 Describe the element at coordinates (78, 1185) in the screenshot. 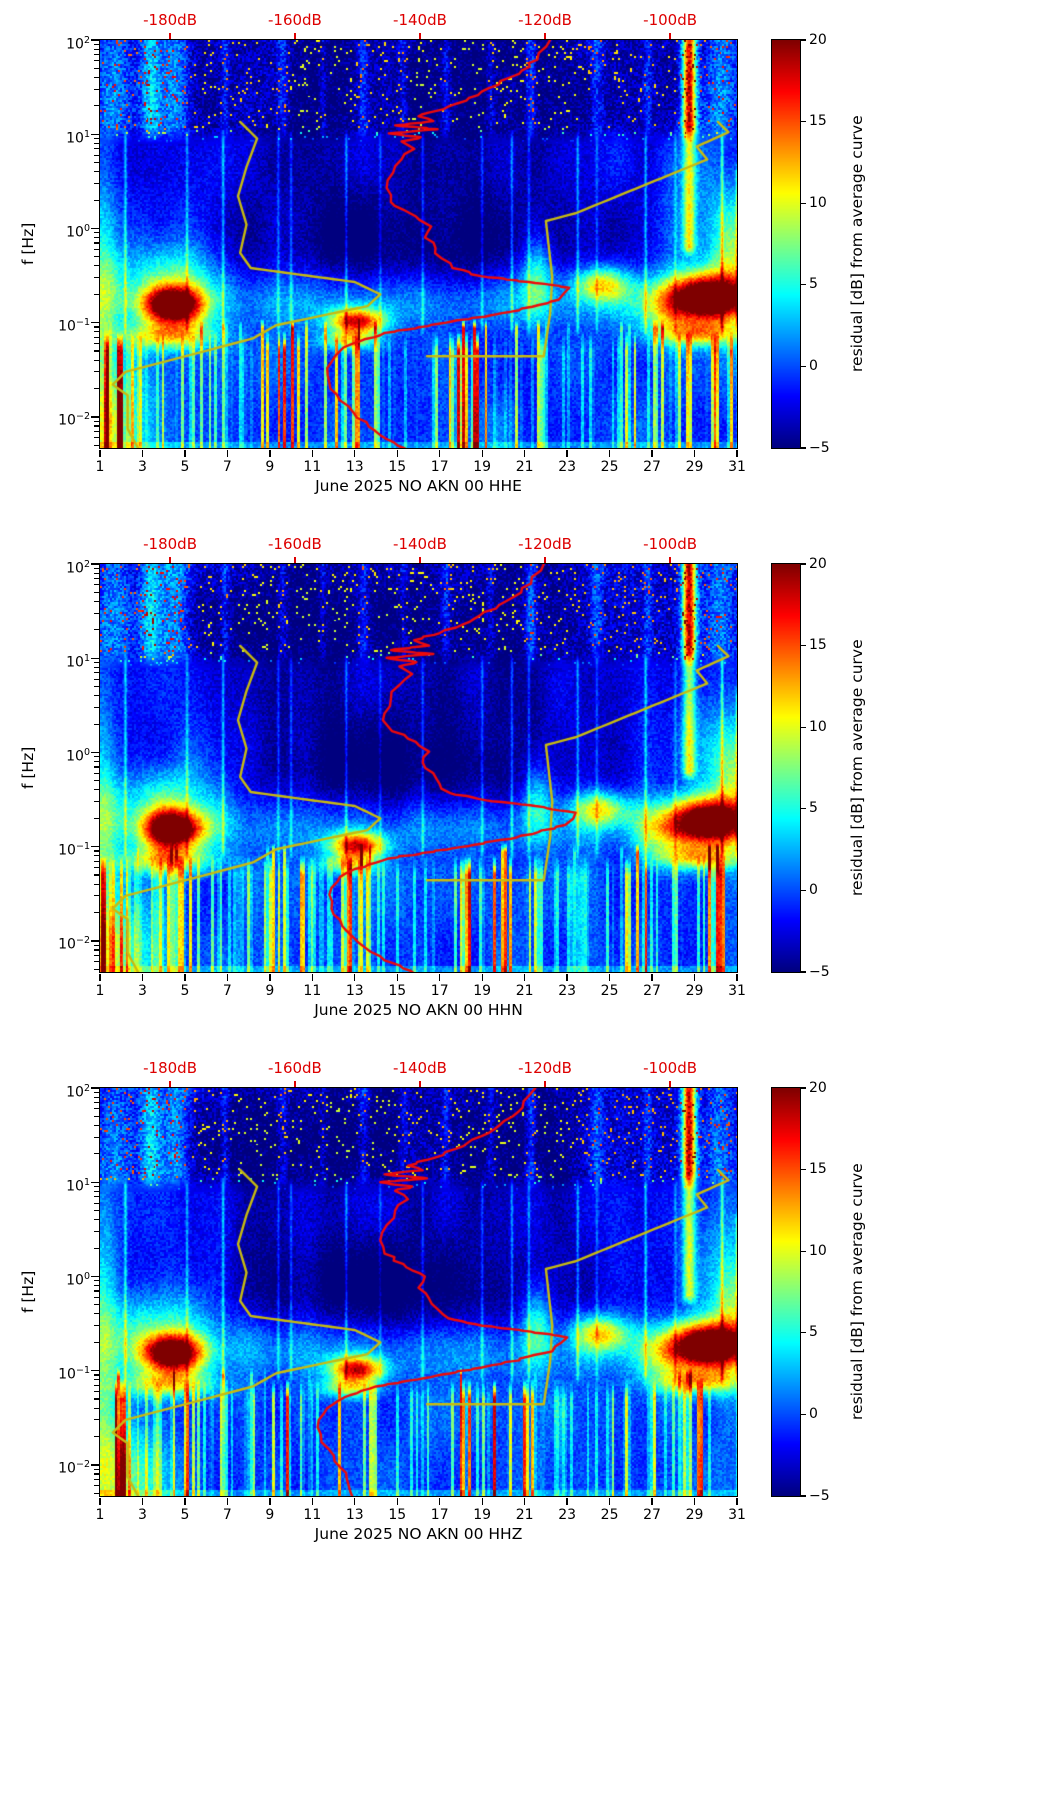

I see `y-tick-label: 10¹` at that location.